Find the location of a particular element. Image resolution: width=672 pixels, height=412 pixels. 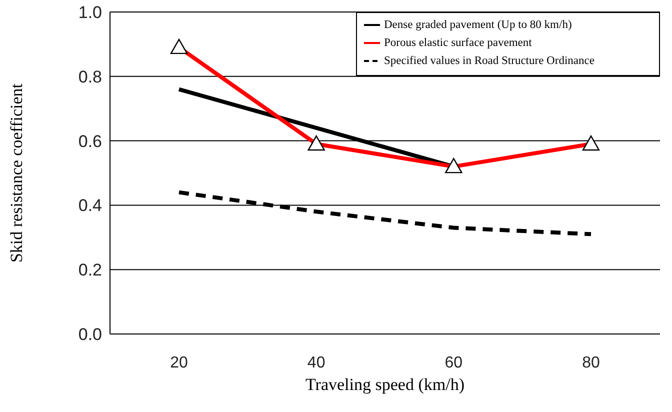

y-tick-label: 0.4 is located at coordinates (90, 206).